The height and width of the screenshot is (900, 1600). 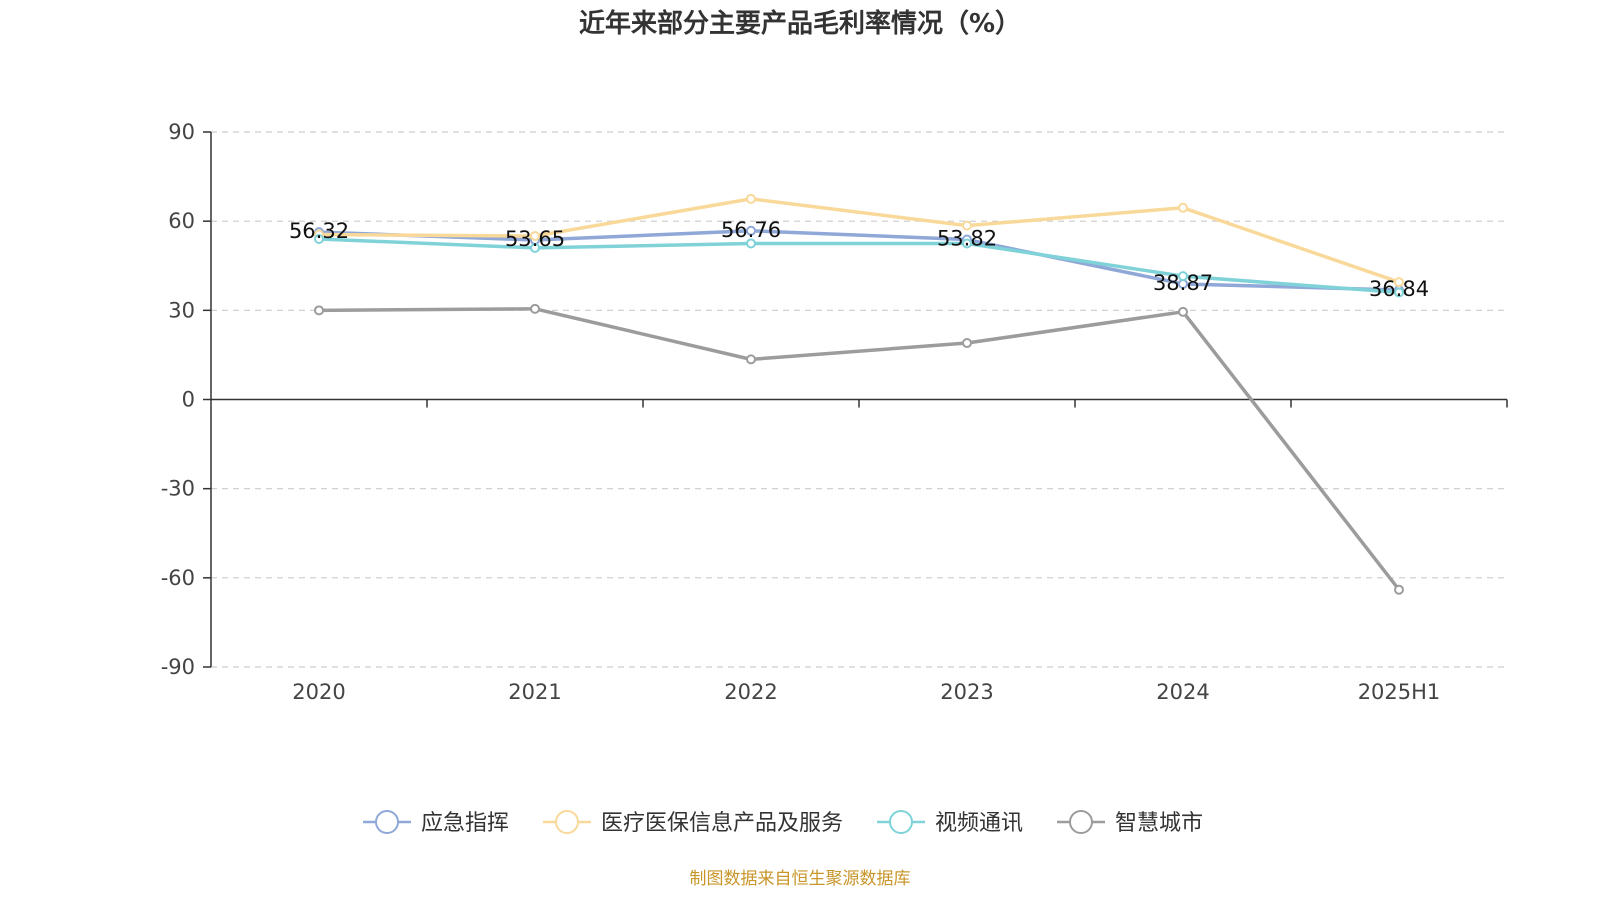 I want to click on legend-item-2: 视频通讯, so click(x=950, y=823).